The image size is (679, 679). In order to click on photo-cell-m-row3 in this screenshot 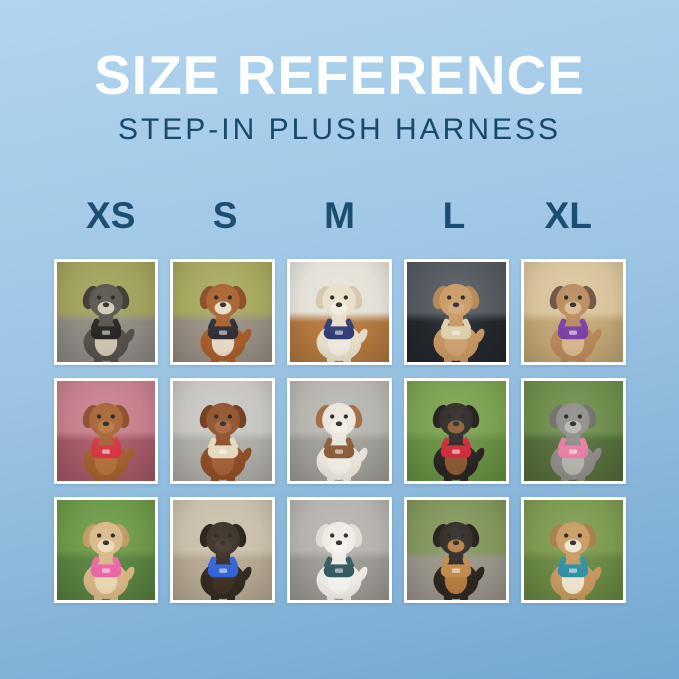, I will do `click(339, 550)`.